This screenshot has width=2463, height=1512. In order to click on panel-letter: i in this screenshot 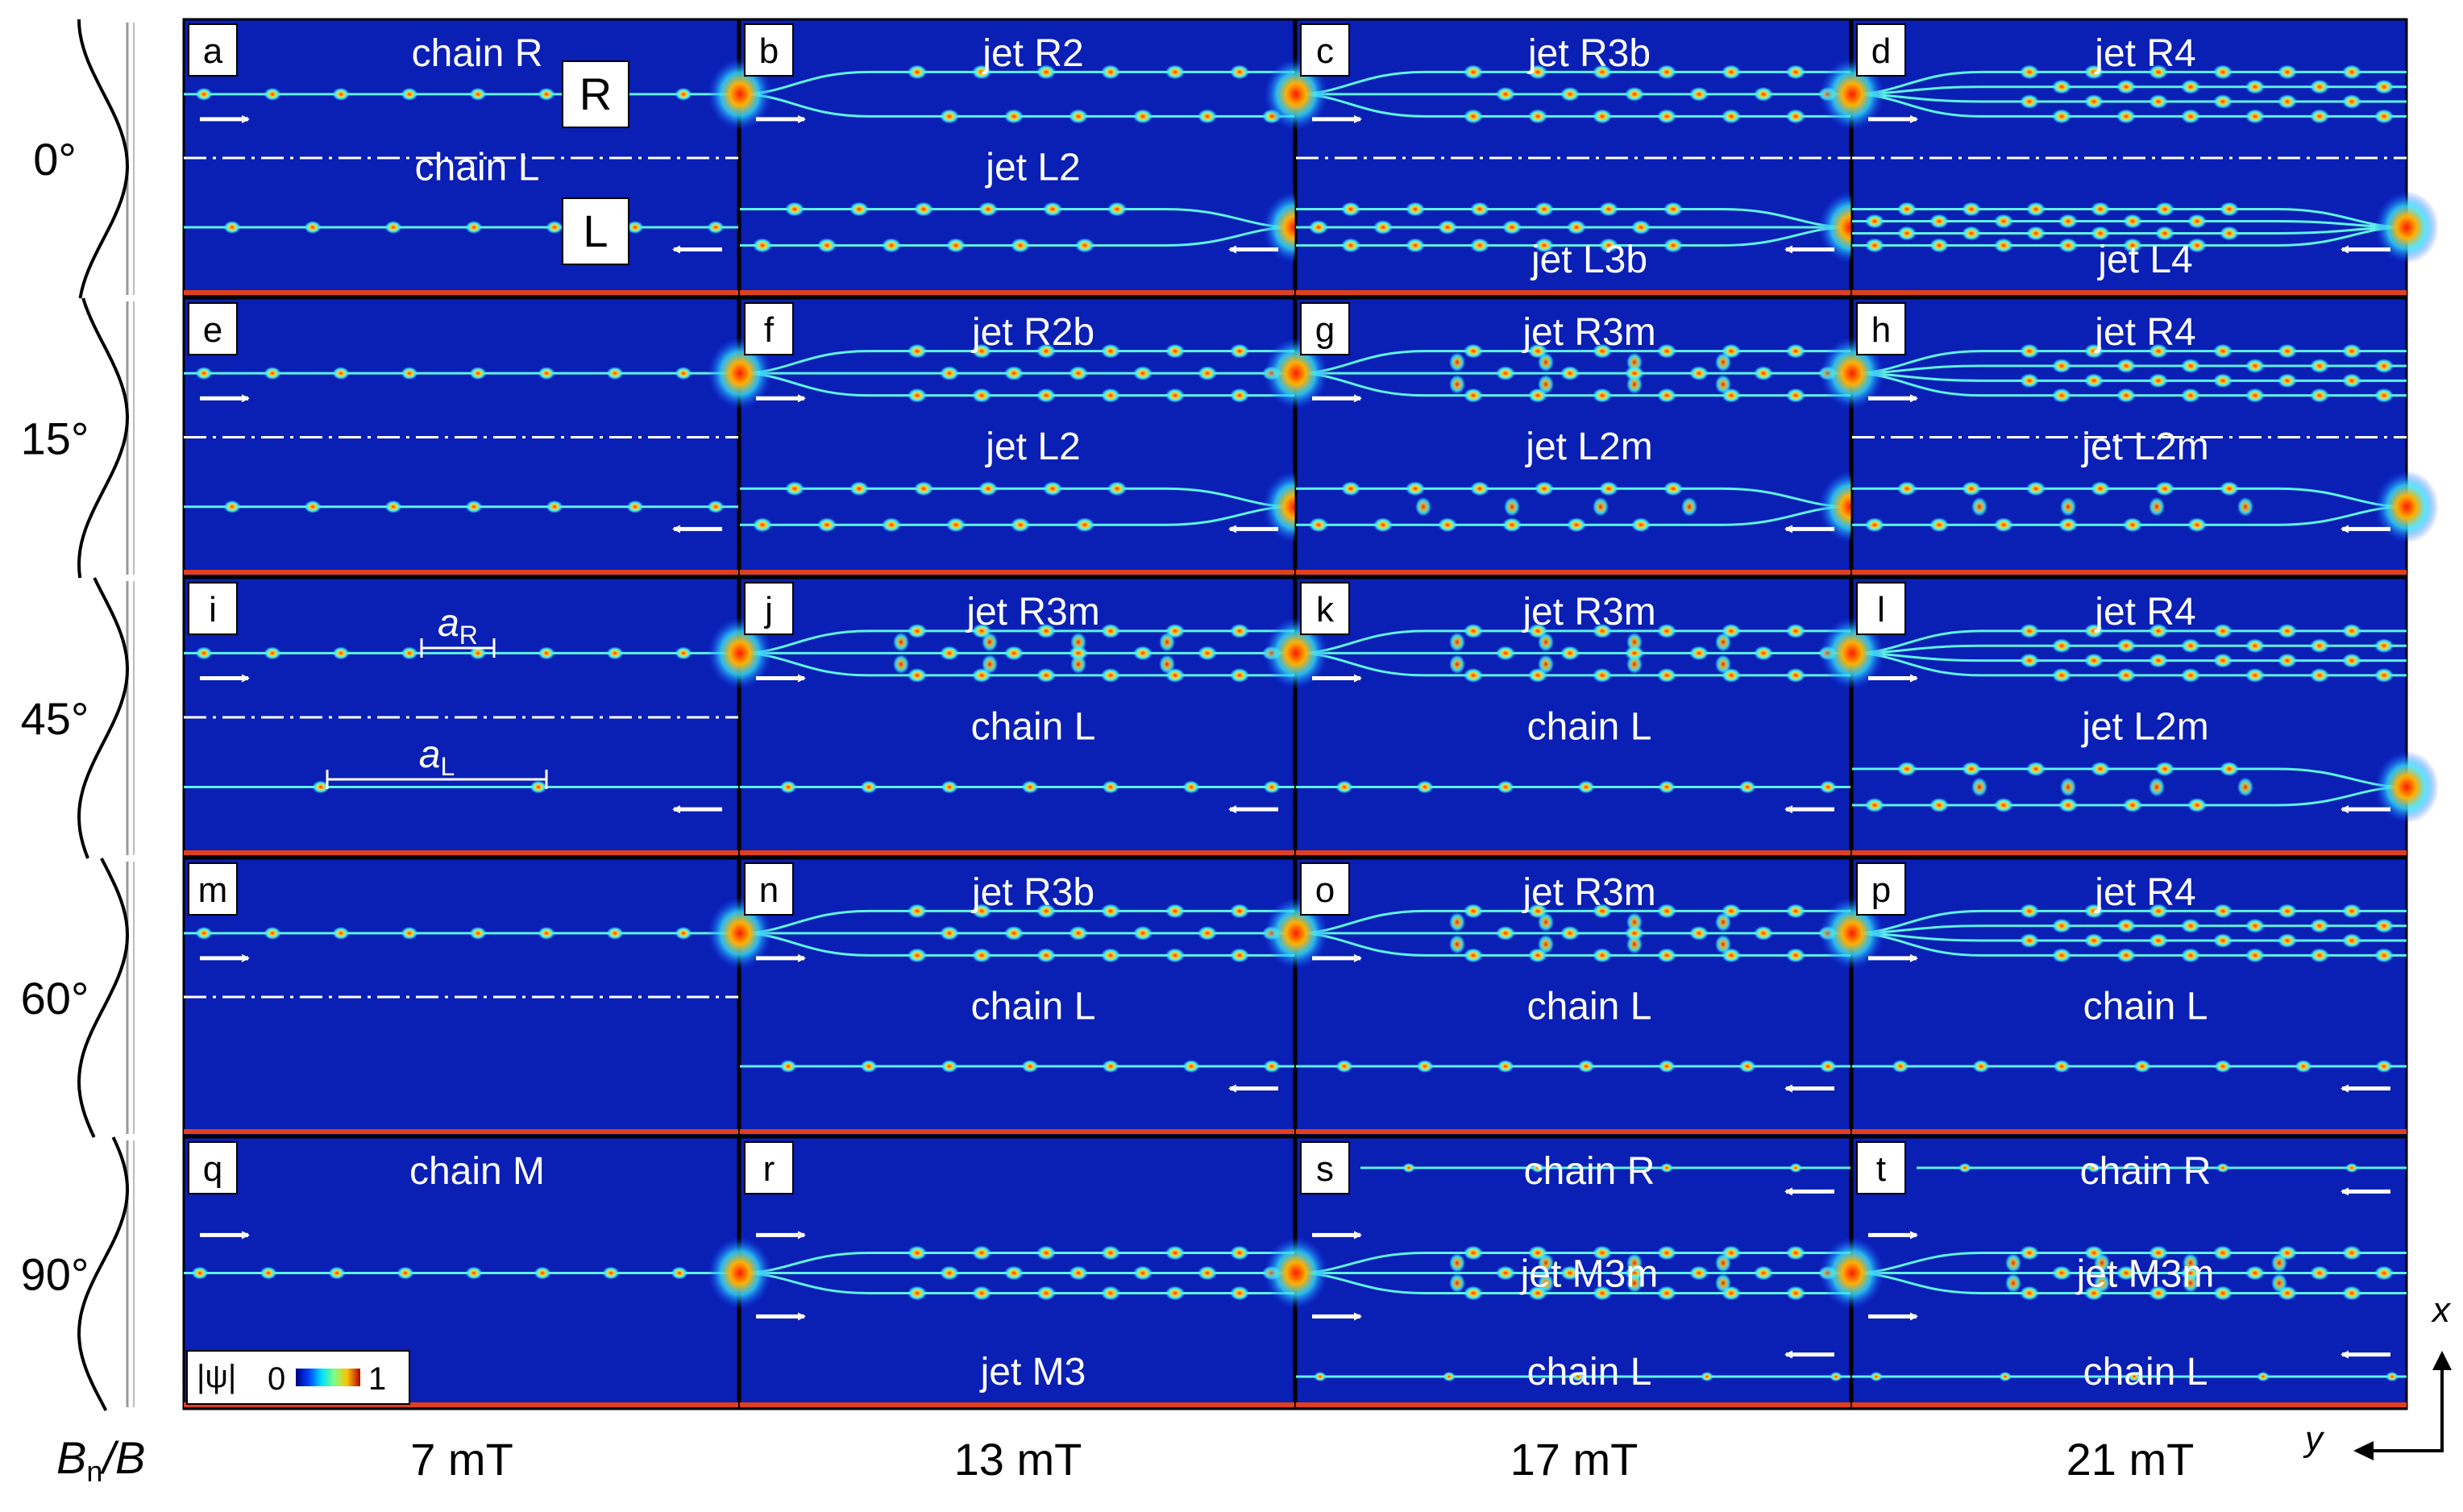, I will do `click(213, 609)`.